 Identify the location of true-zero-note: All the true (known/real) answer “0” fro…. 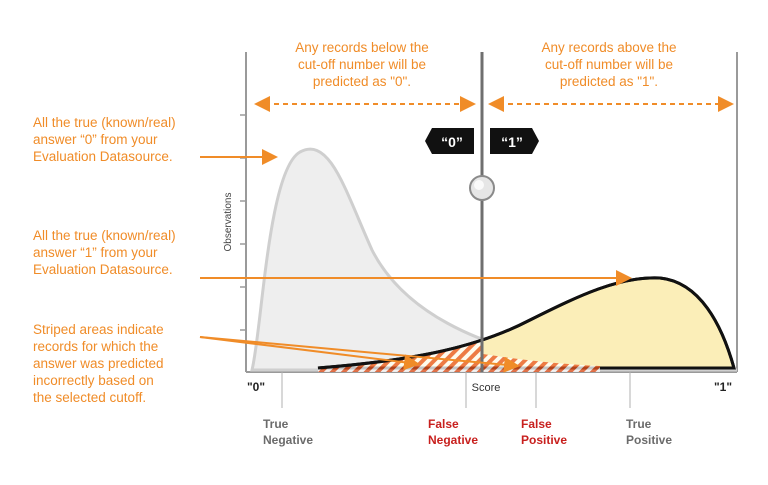
(104, 139).